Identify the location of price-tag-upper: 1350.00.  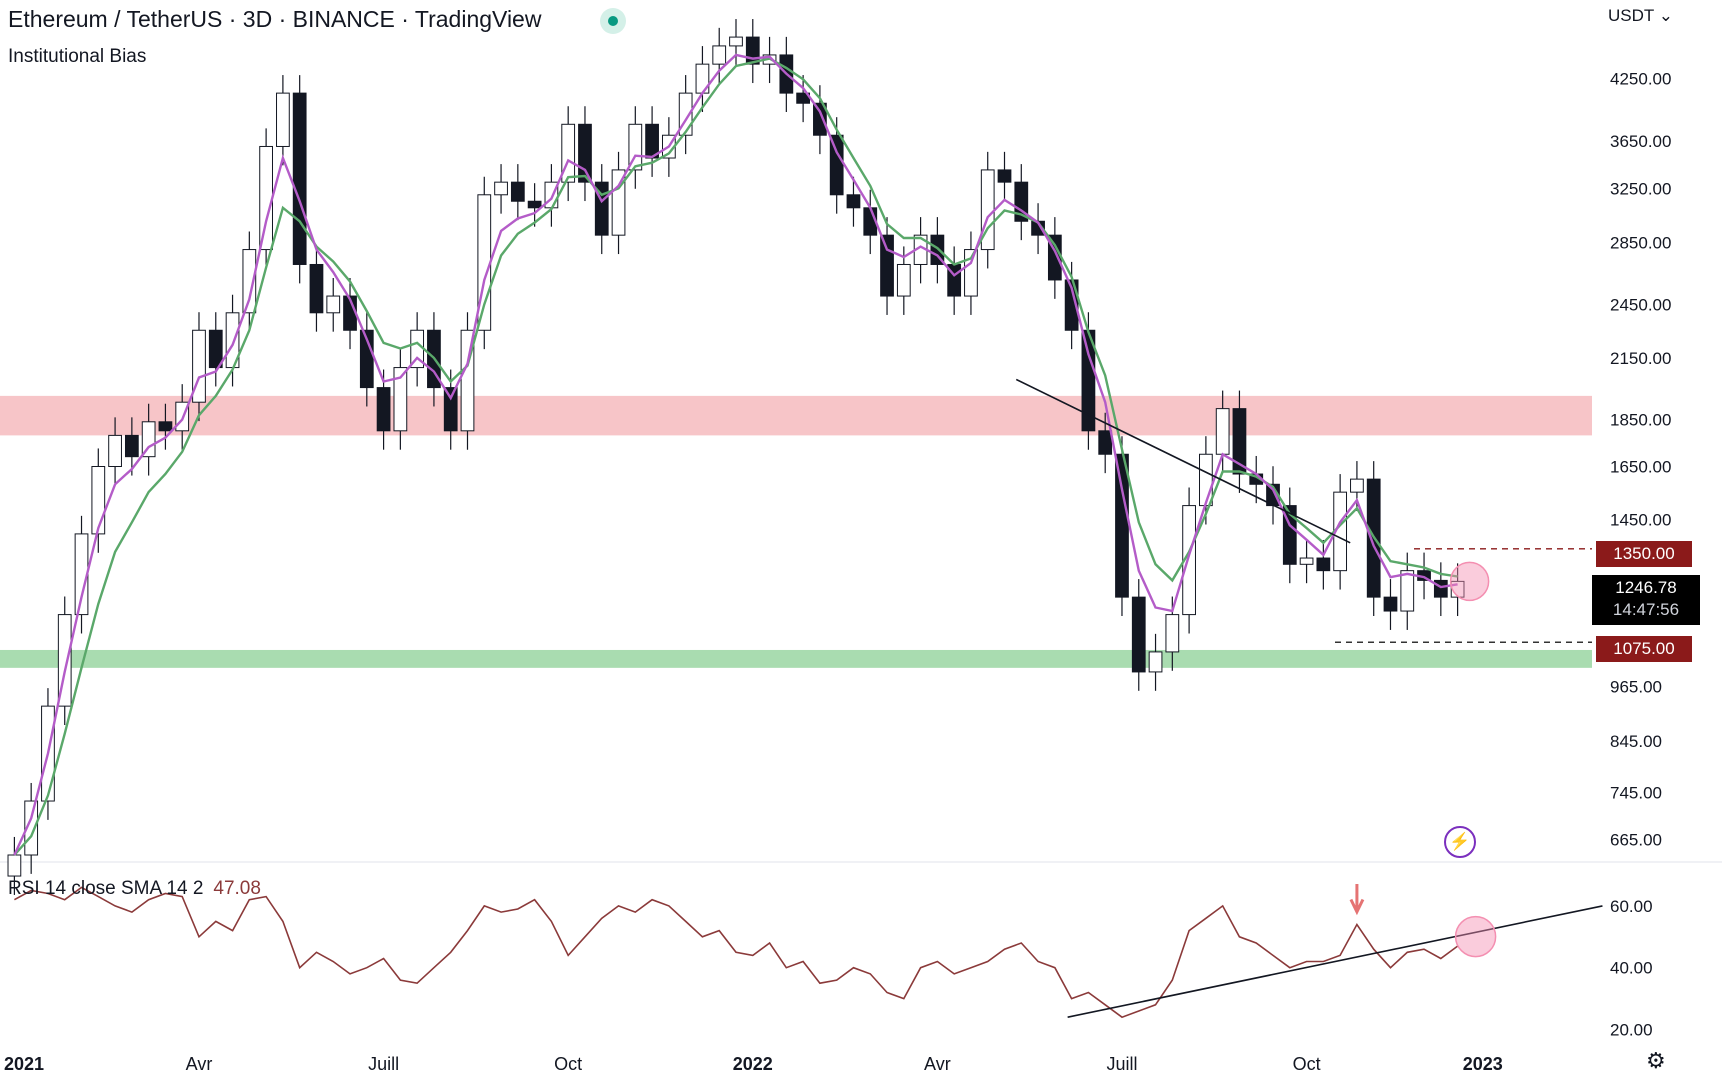
(1644, 554).